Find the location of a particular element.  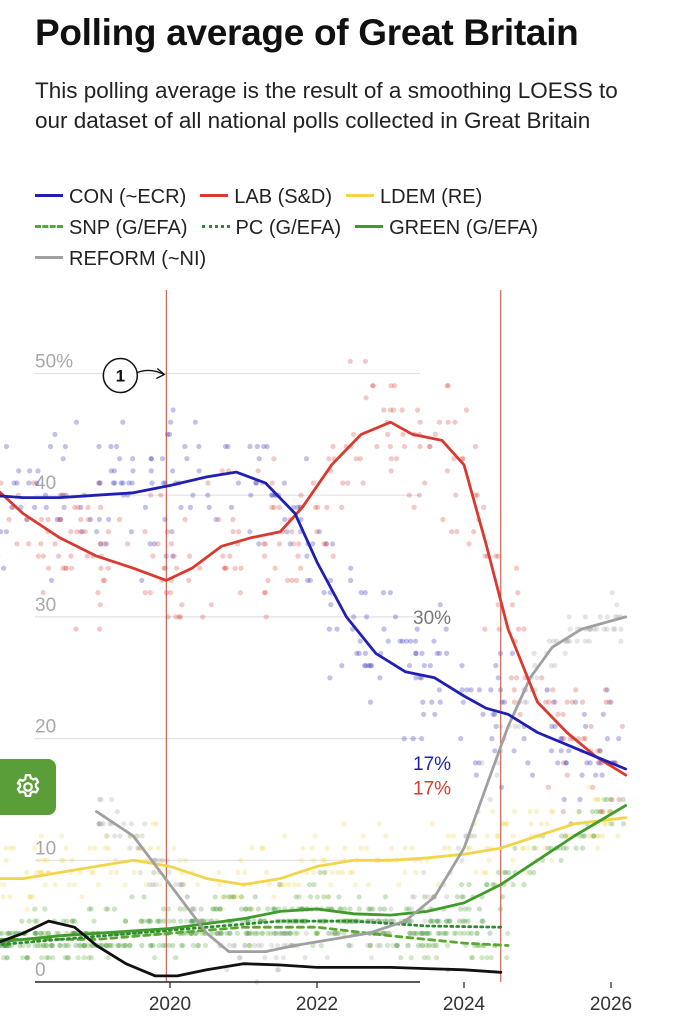

y-tick-label: 50% is located at coordinates (54, 362).